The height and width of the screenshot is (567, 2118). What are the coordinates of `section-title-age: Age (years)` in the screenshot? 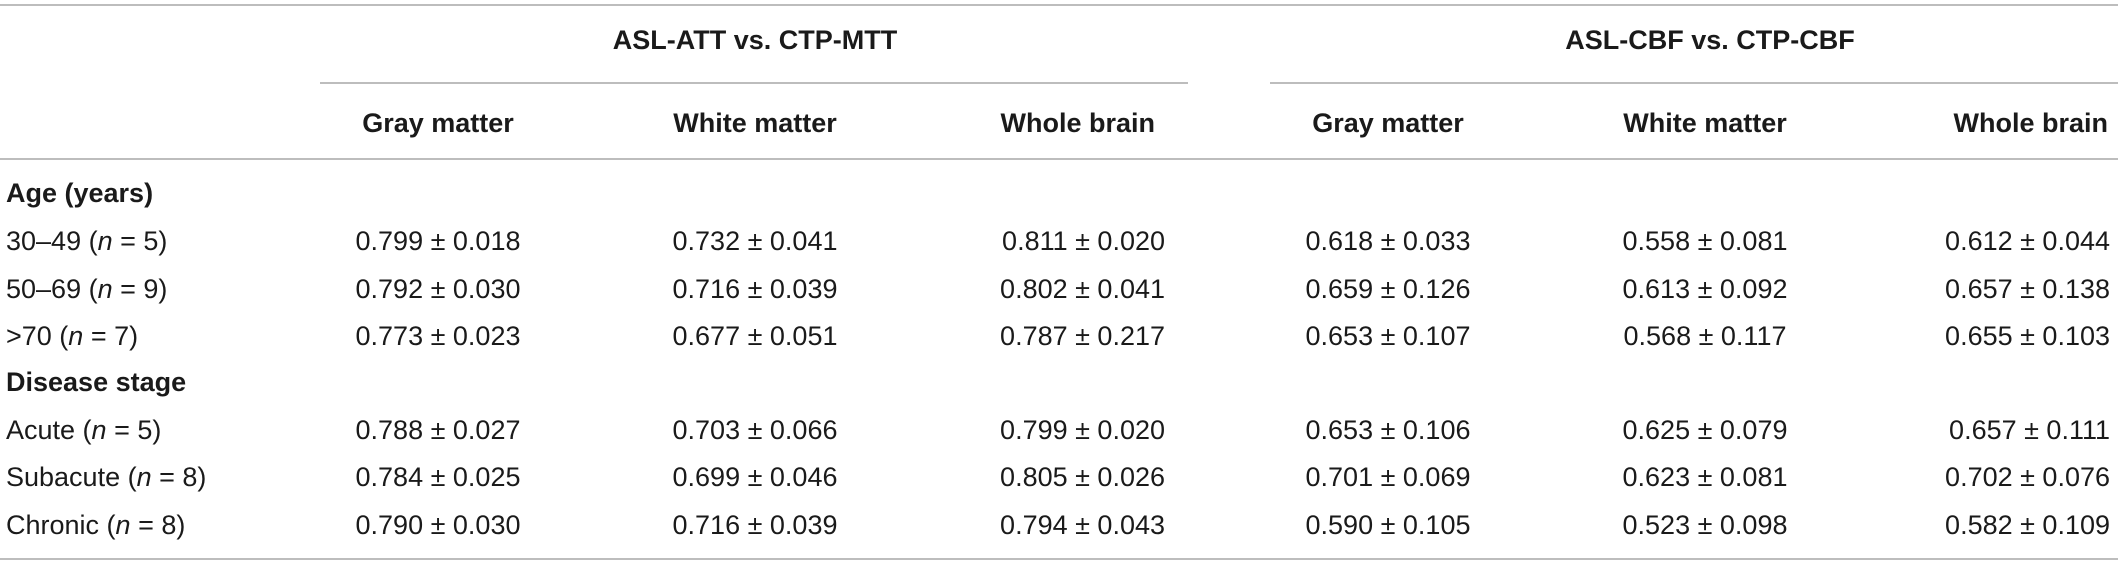 It's located at (80, 193).